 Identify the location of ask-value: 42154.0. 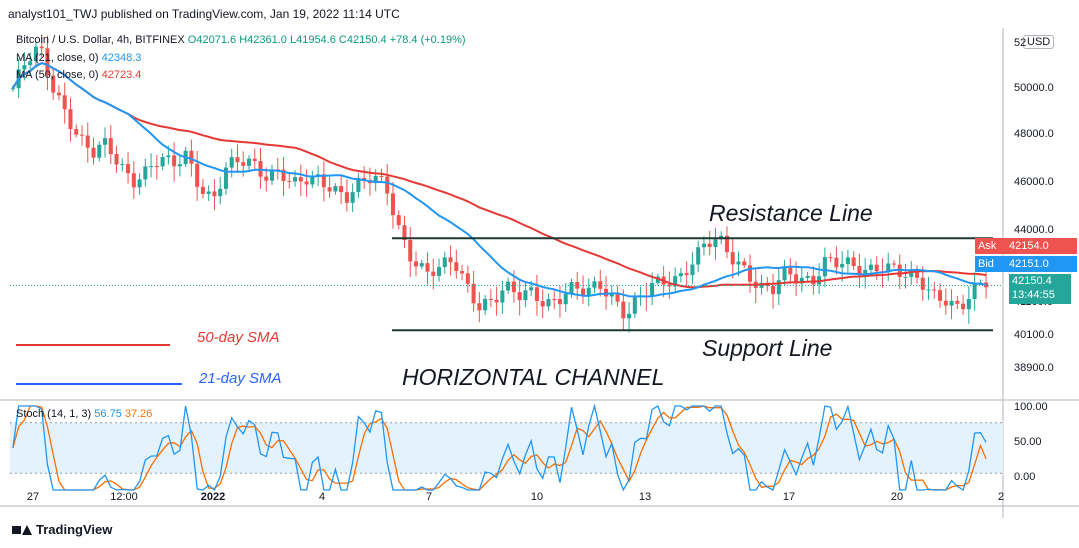
(1029, 246).